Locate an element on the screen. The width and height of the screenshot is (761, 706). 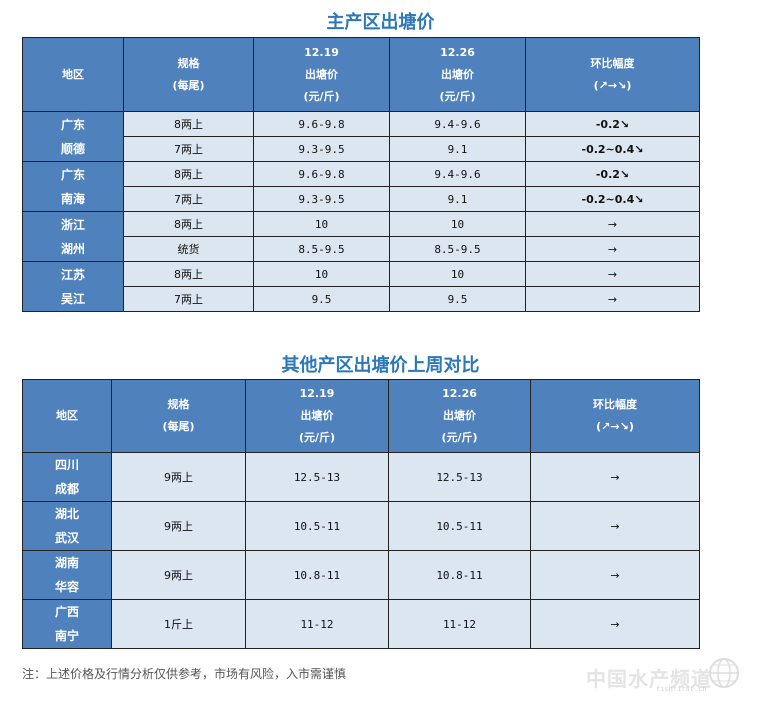
table-row: 7两上 9.5 9.5 → is located at coordinates (361, 299).